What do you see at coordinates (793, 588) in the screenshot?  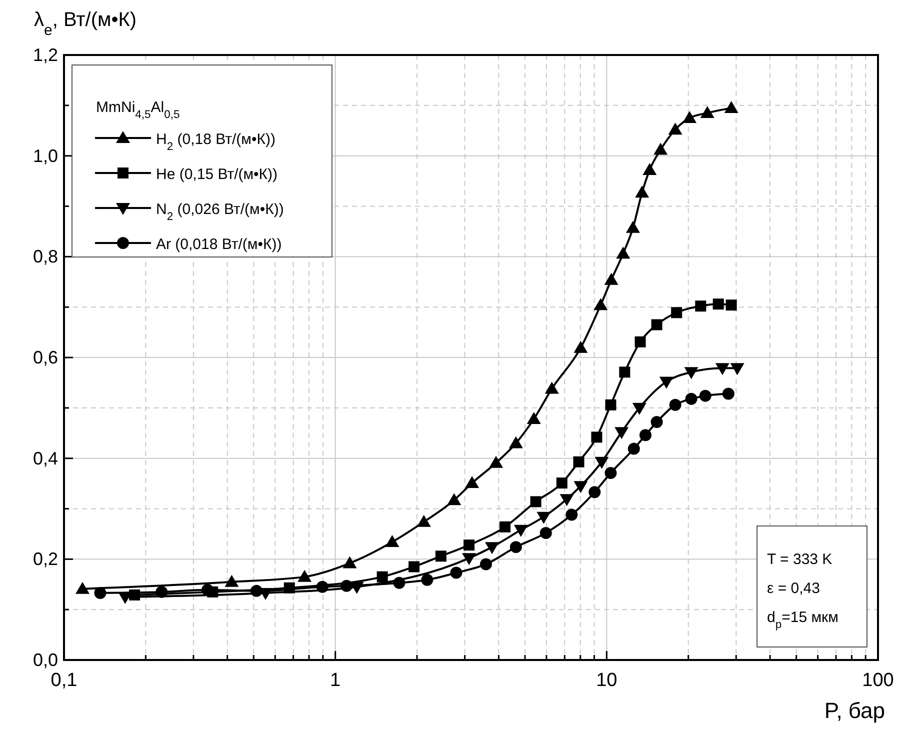 I see `annotation: ε = 0,43` at bounding box center [793, 588].